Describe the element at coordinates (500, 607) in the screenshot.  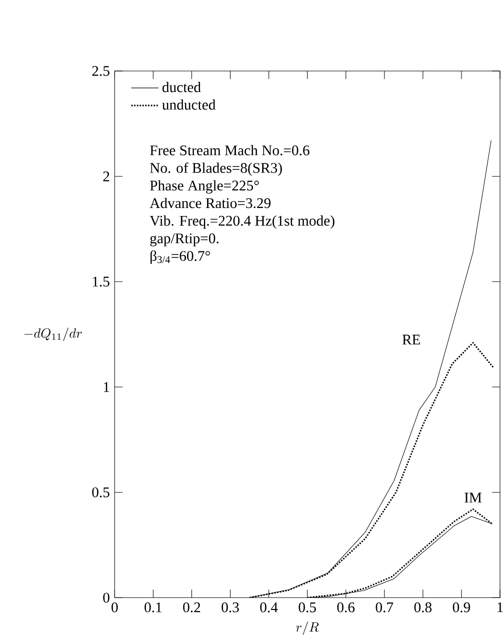
I see `x-tick-label: 1` at that location.